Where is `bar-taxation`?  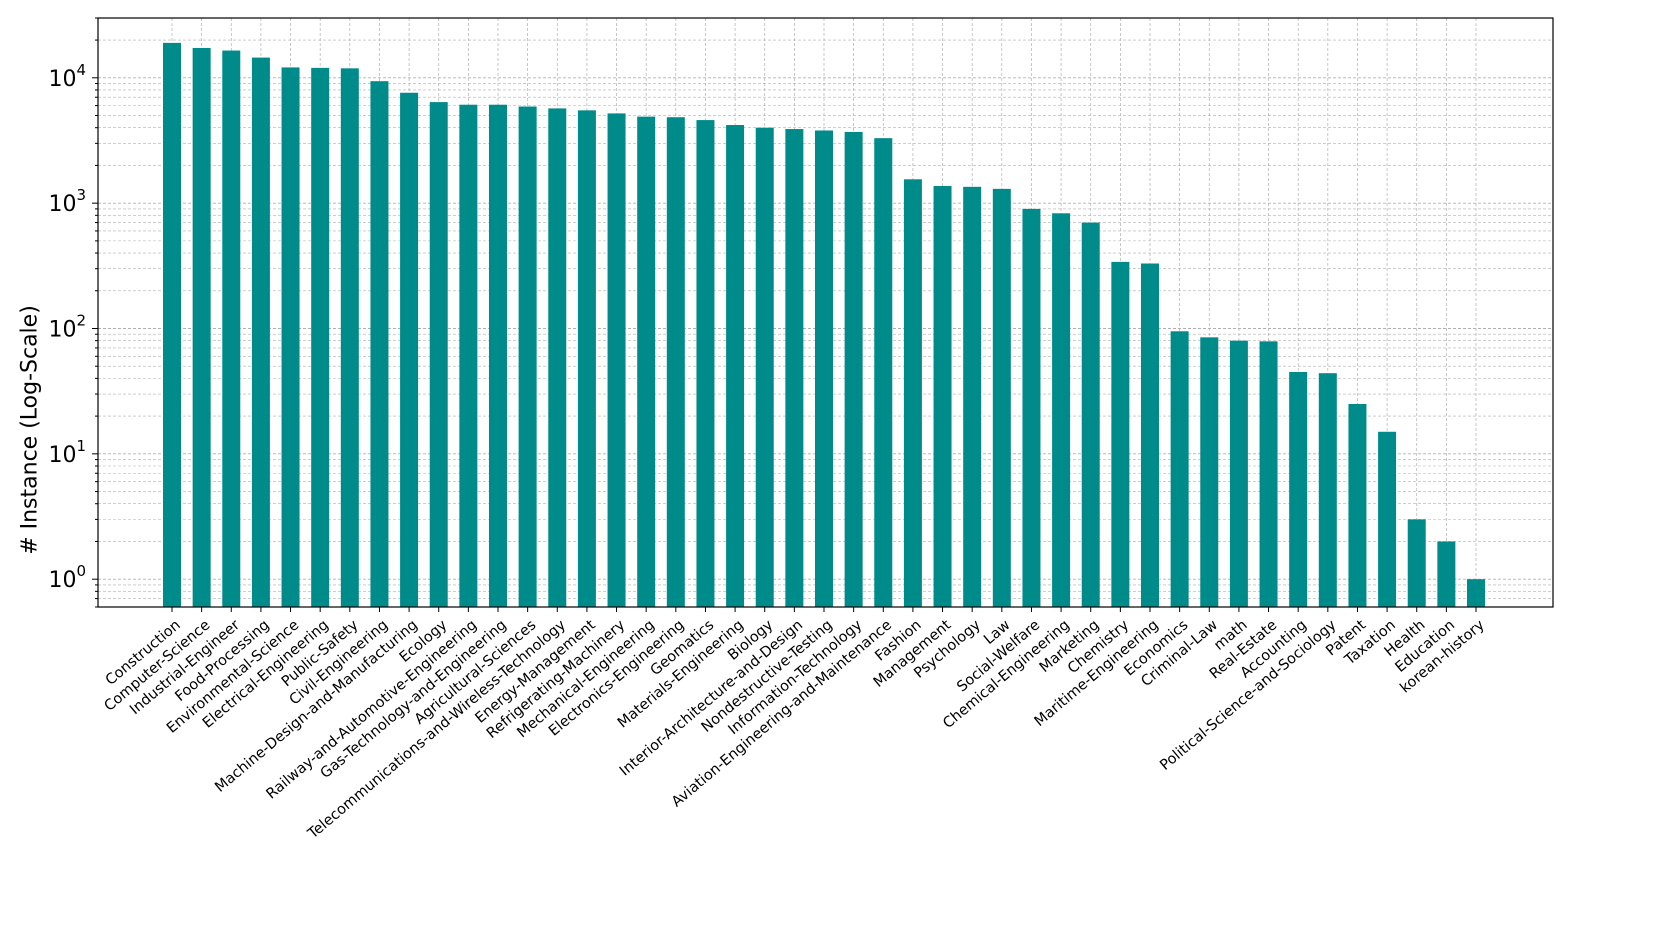
bar-taxation is located at coordinates (1387, 519).